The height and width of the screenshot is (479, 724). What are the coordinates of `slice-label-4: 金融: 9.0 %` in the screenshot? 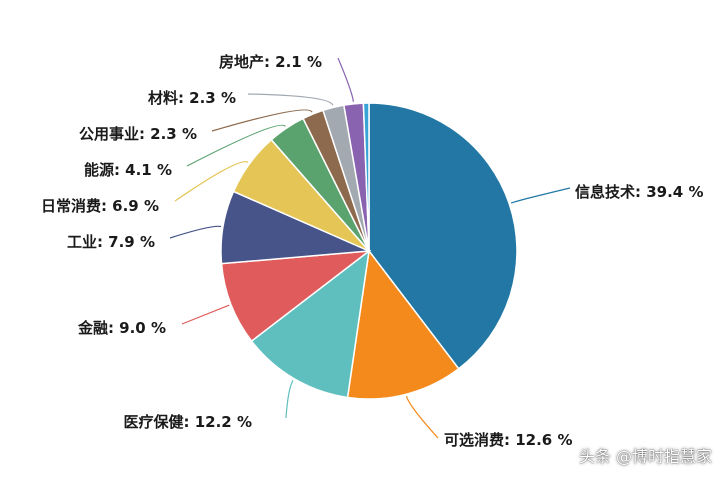 It's located at (121, 328).